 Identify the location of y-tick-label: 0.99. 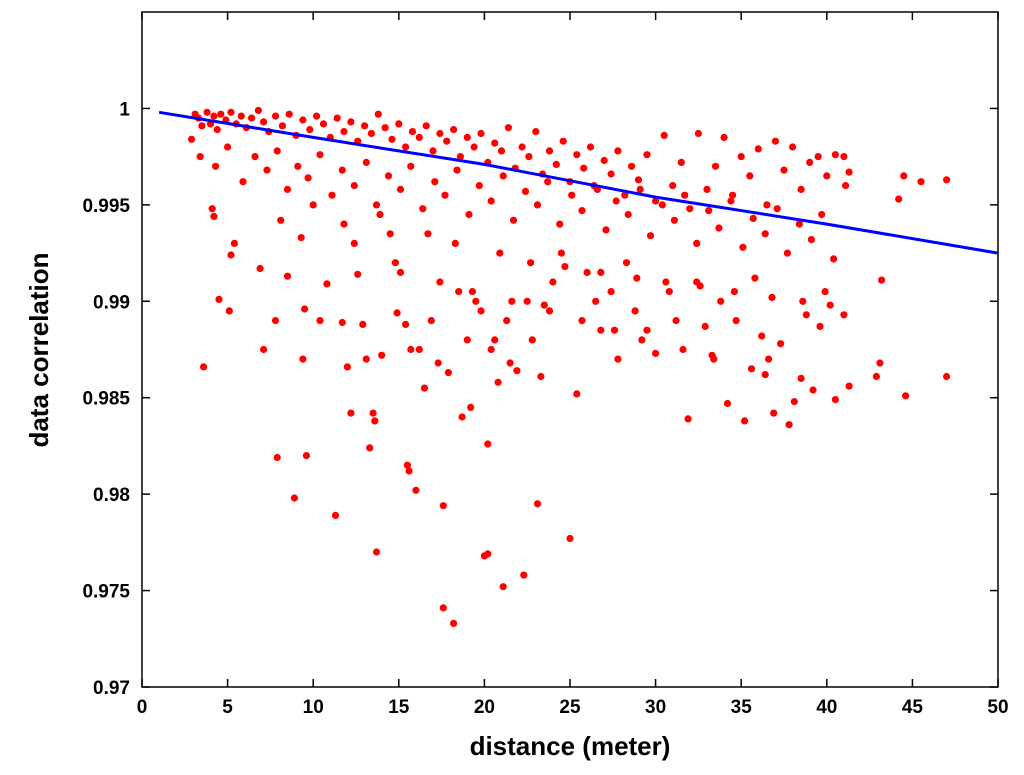
(111, 302).